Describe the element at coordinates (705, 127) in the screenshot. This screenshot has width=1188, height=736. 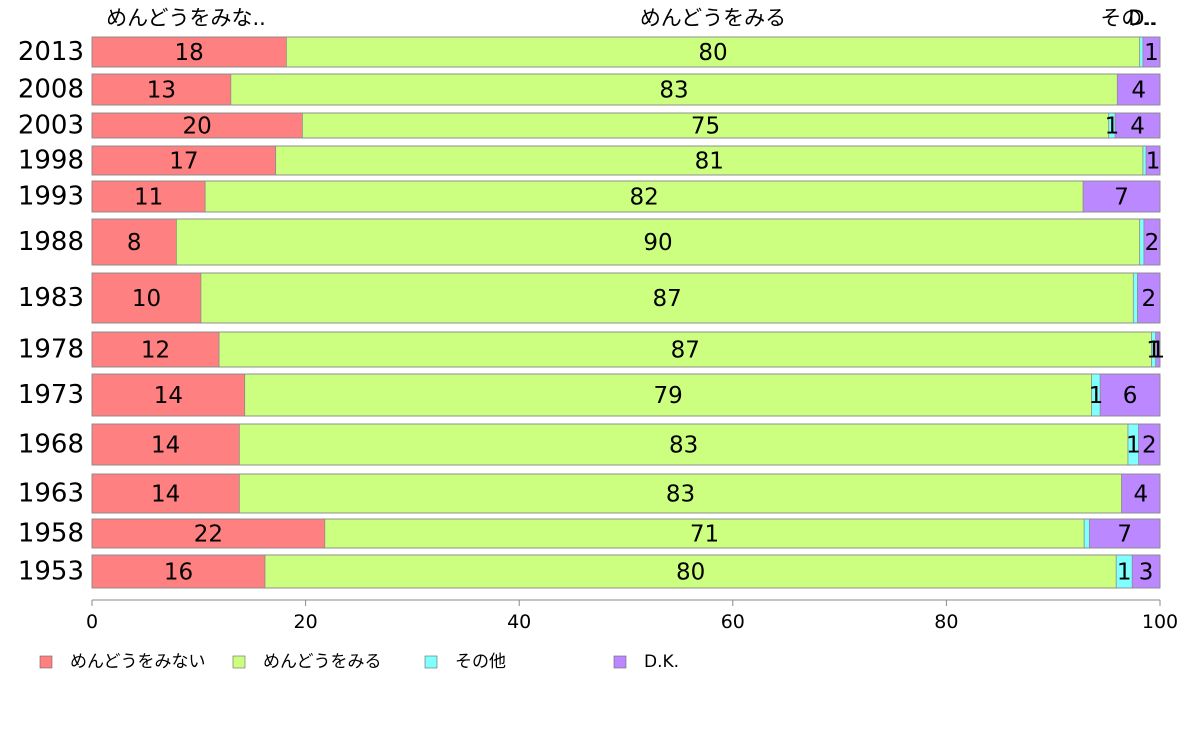
I see `bar-value-label: 75` at that location.